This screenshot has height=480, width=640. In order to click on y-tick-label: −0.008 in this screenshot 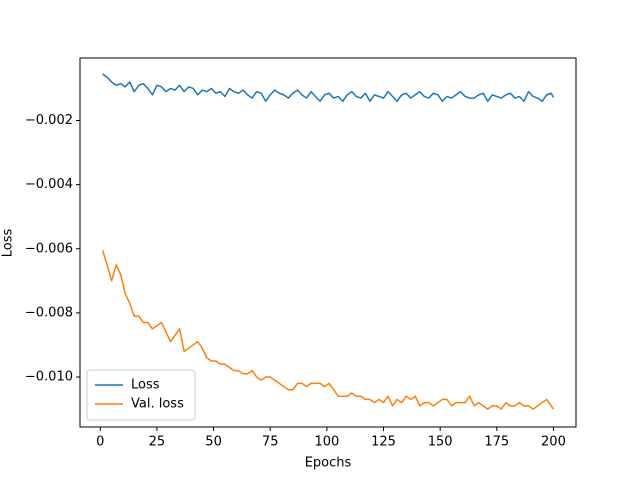, I will do `click(49, 312)`.